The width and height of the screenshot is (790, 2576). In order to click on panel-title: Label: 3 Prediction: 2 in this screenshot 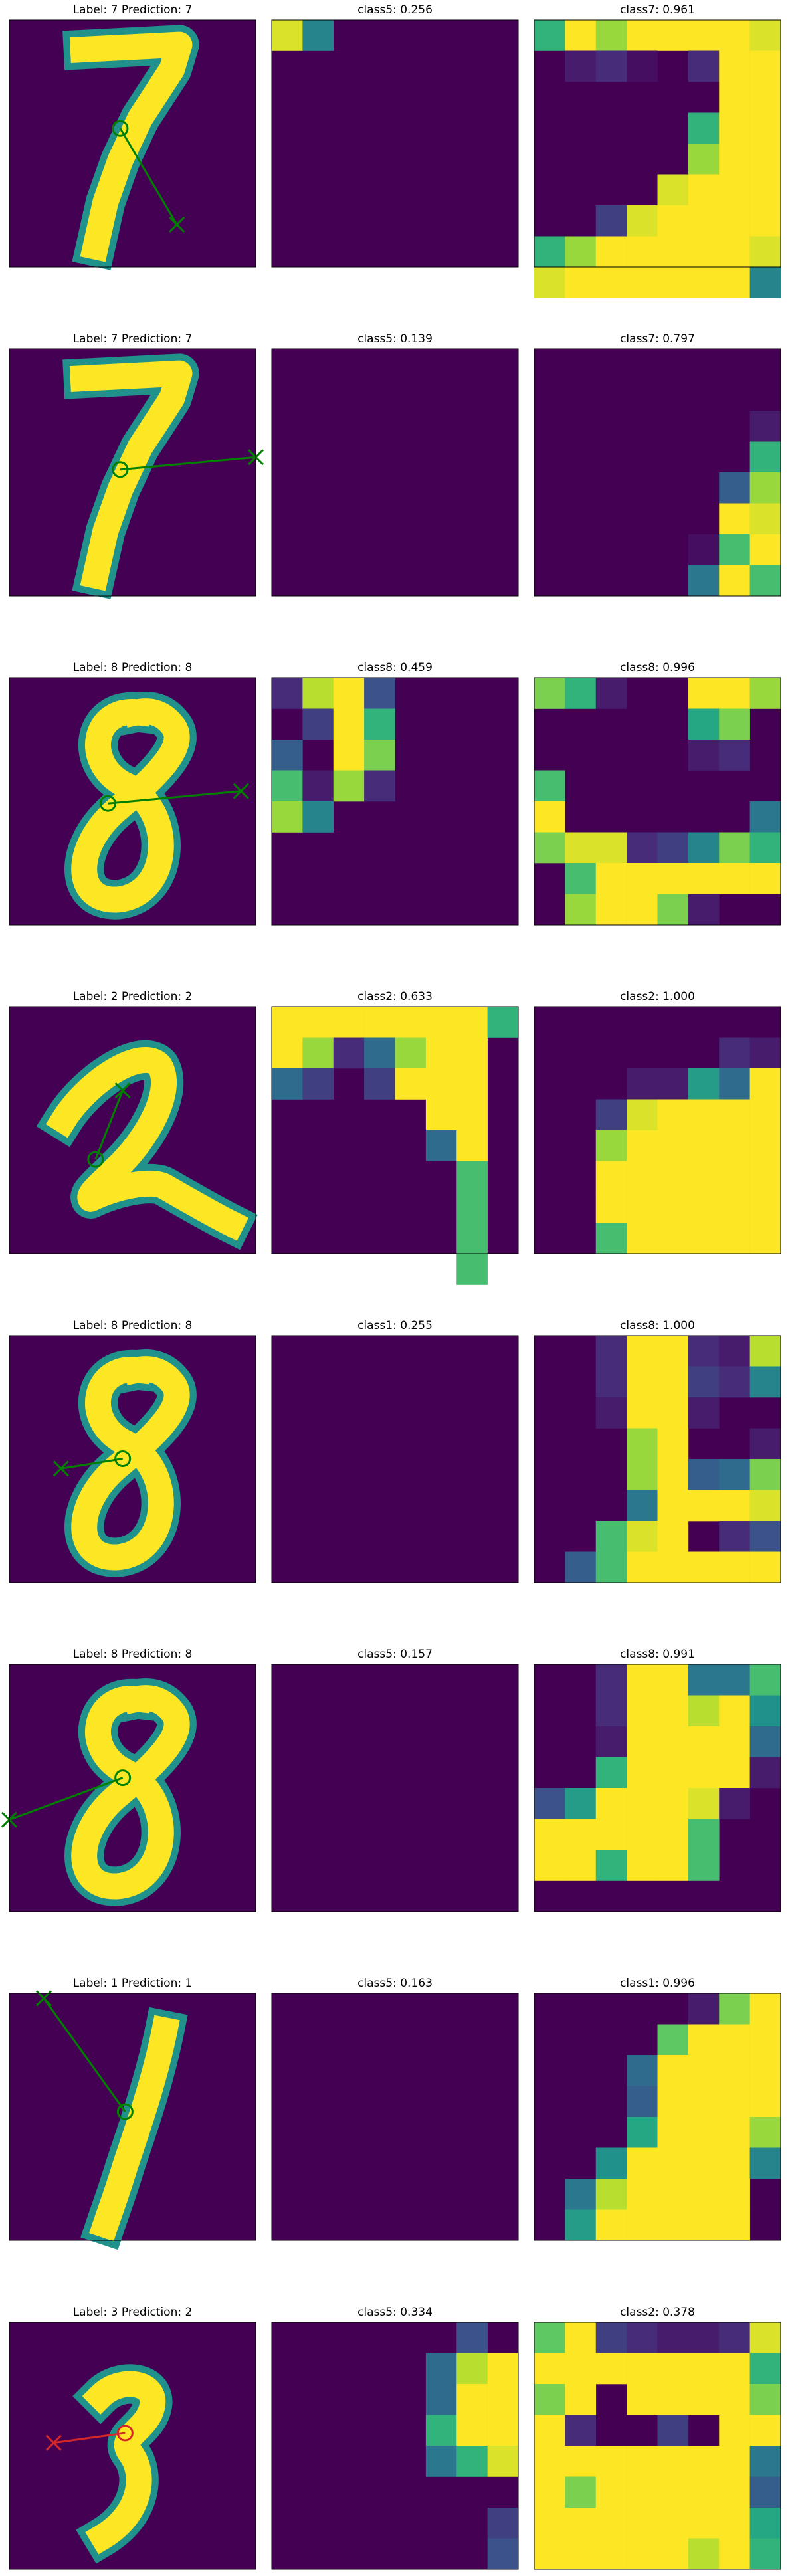, I will do `click(133, 2313)`.